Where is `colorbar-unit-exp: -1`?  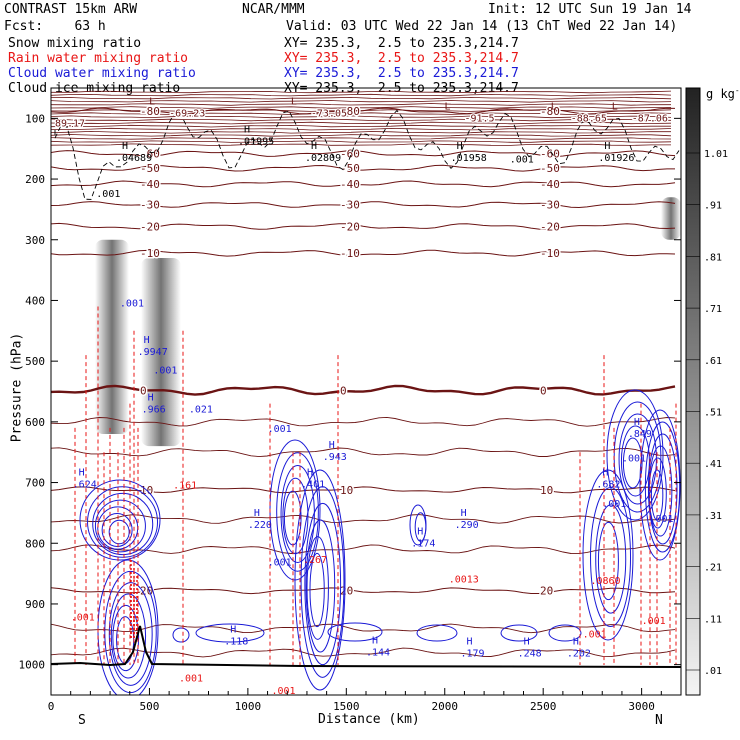 colorbar-unit-exp: -1 is located at coordinates (737, 90).